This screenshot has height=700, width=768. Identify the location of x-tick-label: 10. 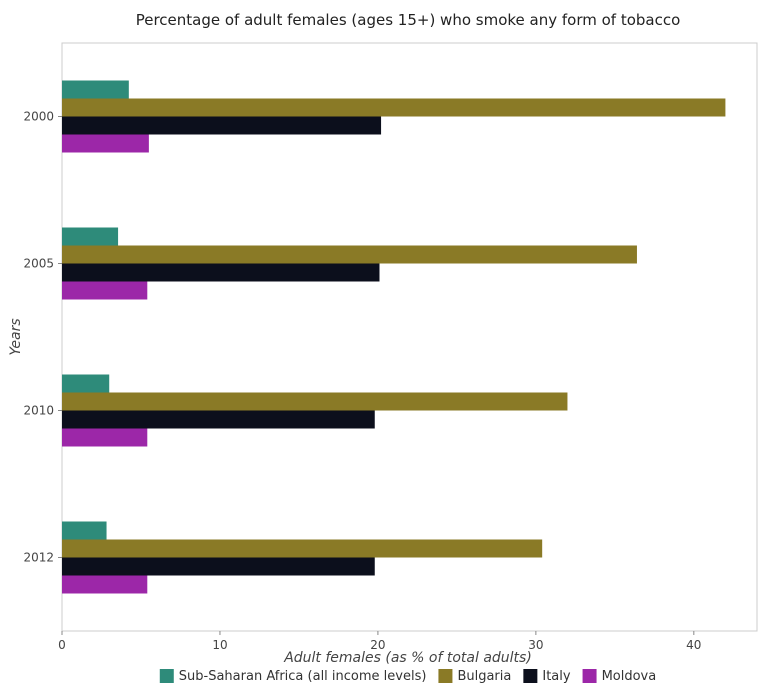
(219, 645).